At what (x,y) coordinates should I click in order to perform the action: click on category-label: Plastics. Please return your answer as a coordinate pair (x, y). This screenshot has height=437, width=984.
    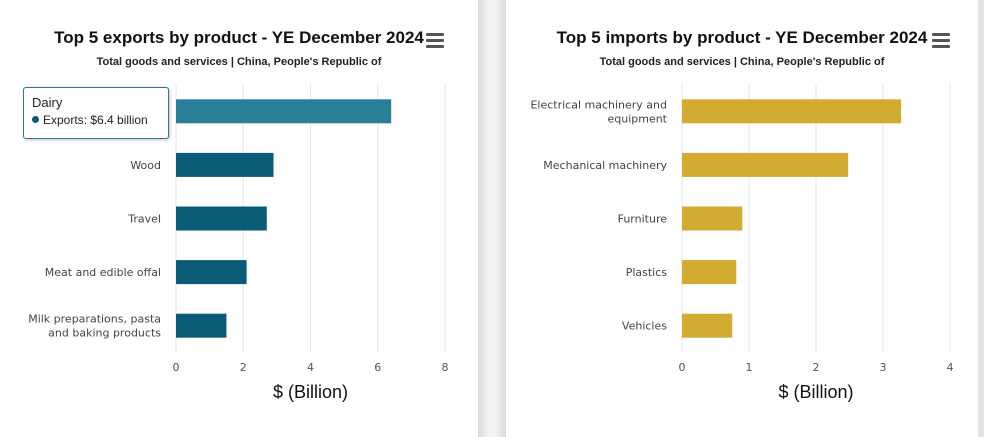
    Looking at the image, I should click on (647, 272).